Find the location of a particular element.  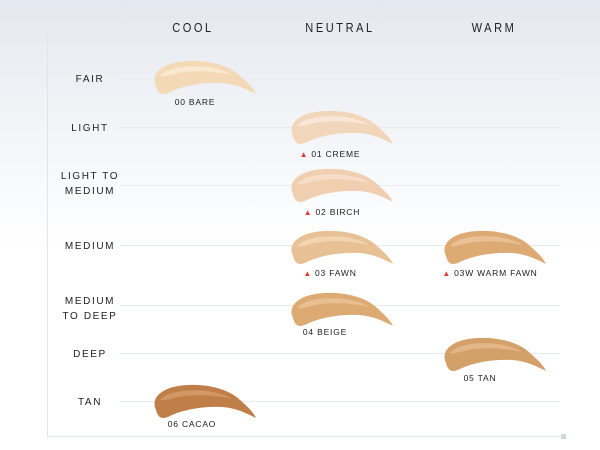

shade-label-05-tan: 05 TAN is located at coordinates (480, 378).